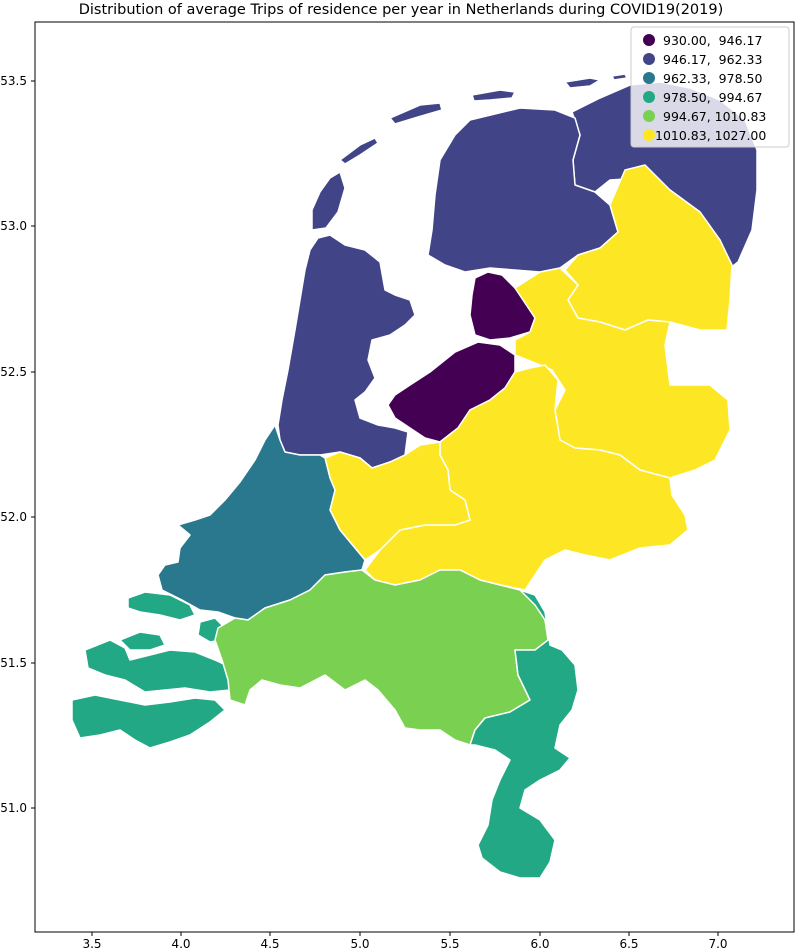  I want to click on x-tick-label: 6.0, so click(539, 944).